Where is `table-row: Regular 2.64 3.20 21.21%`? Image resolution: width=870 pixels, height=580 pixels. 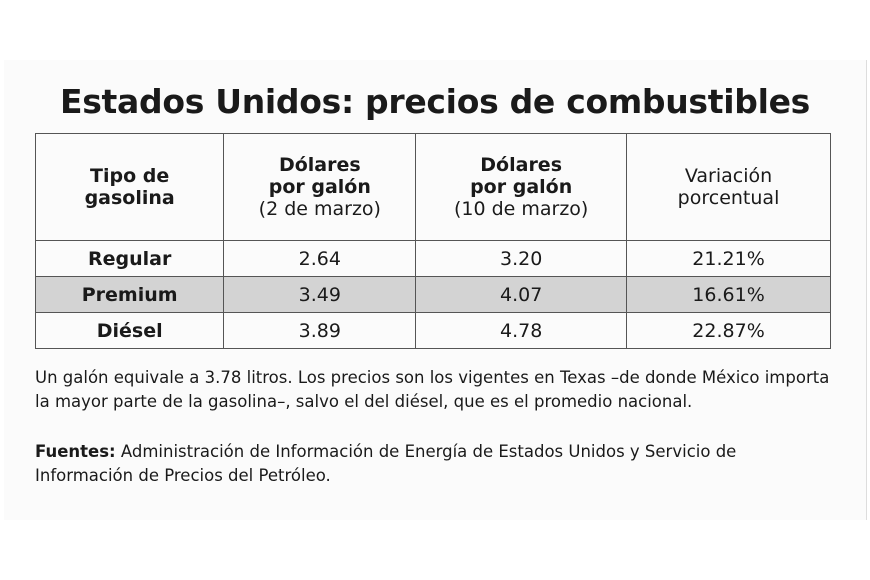
table-row: Regular 2.64 3.20 21.21% is located at coordinates (432, 258).